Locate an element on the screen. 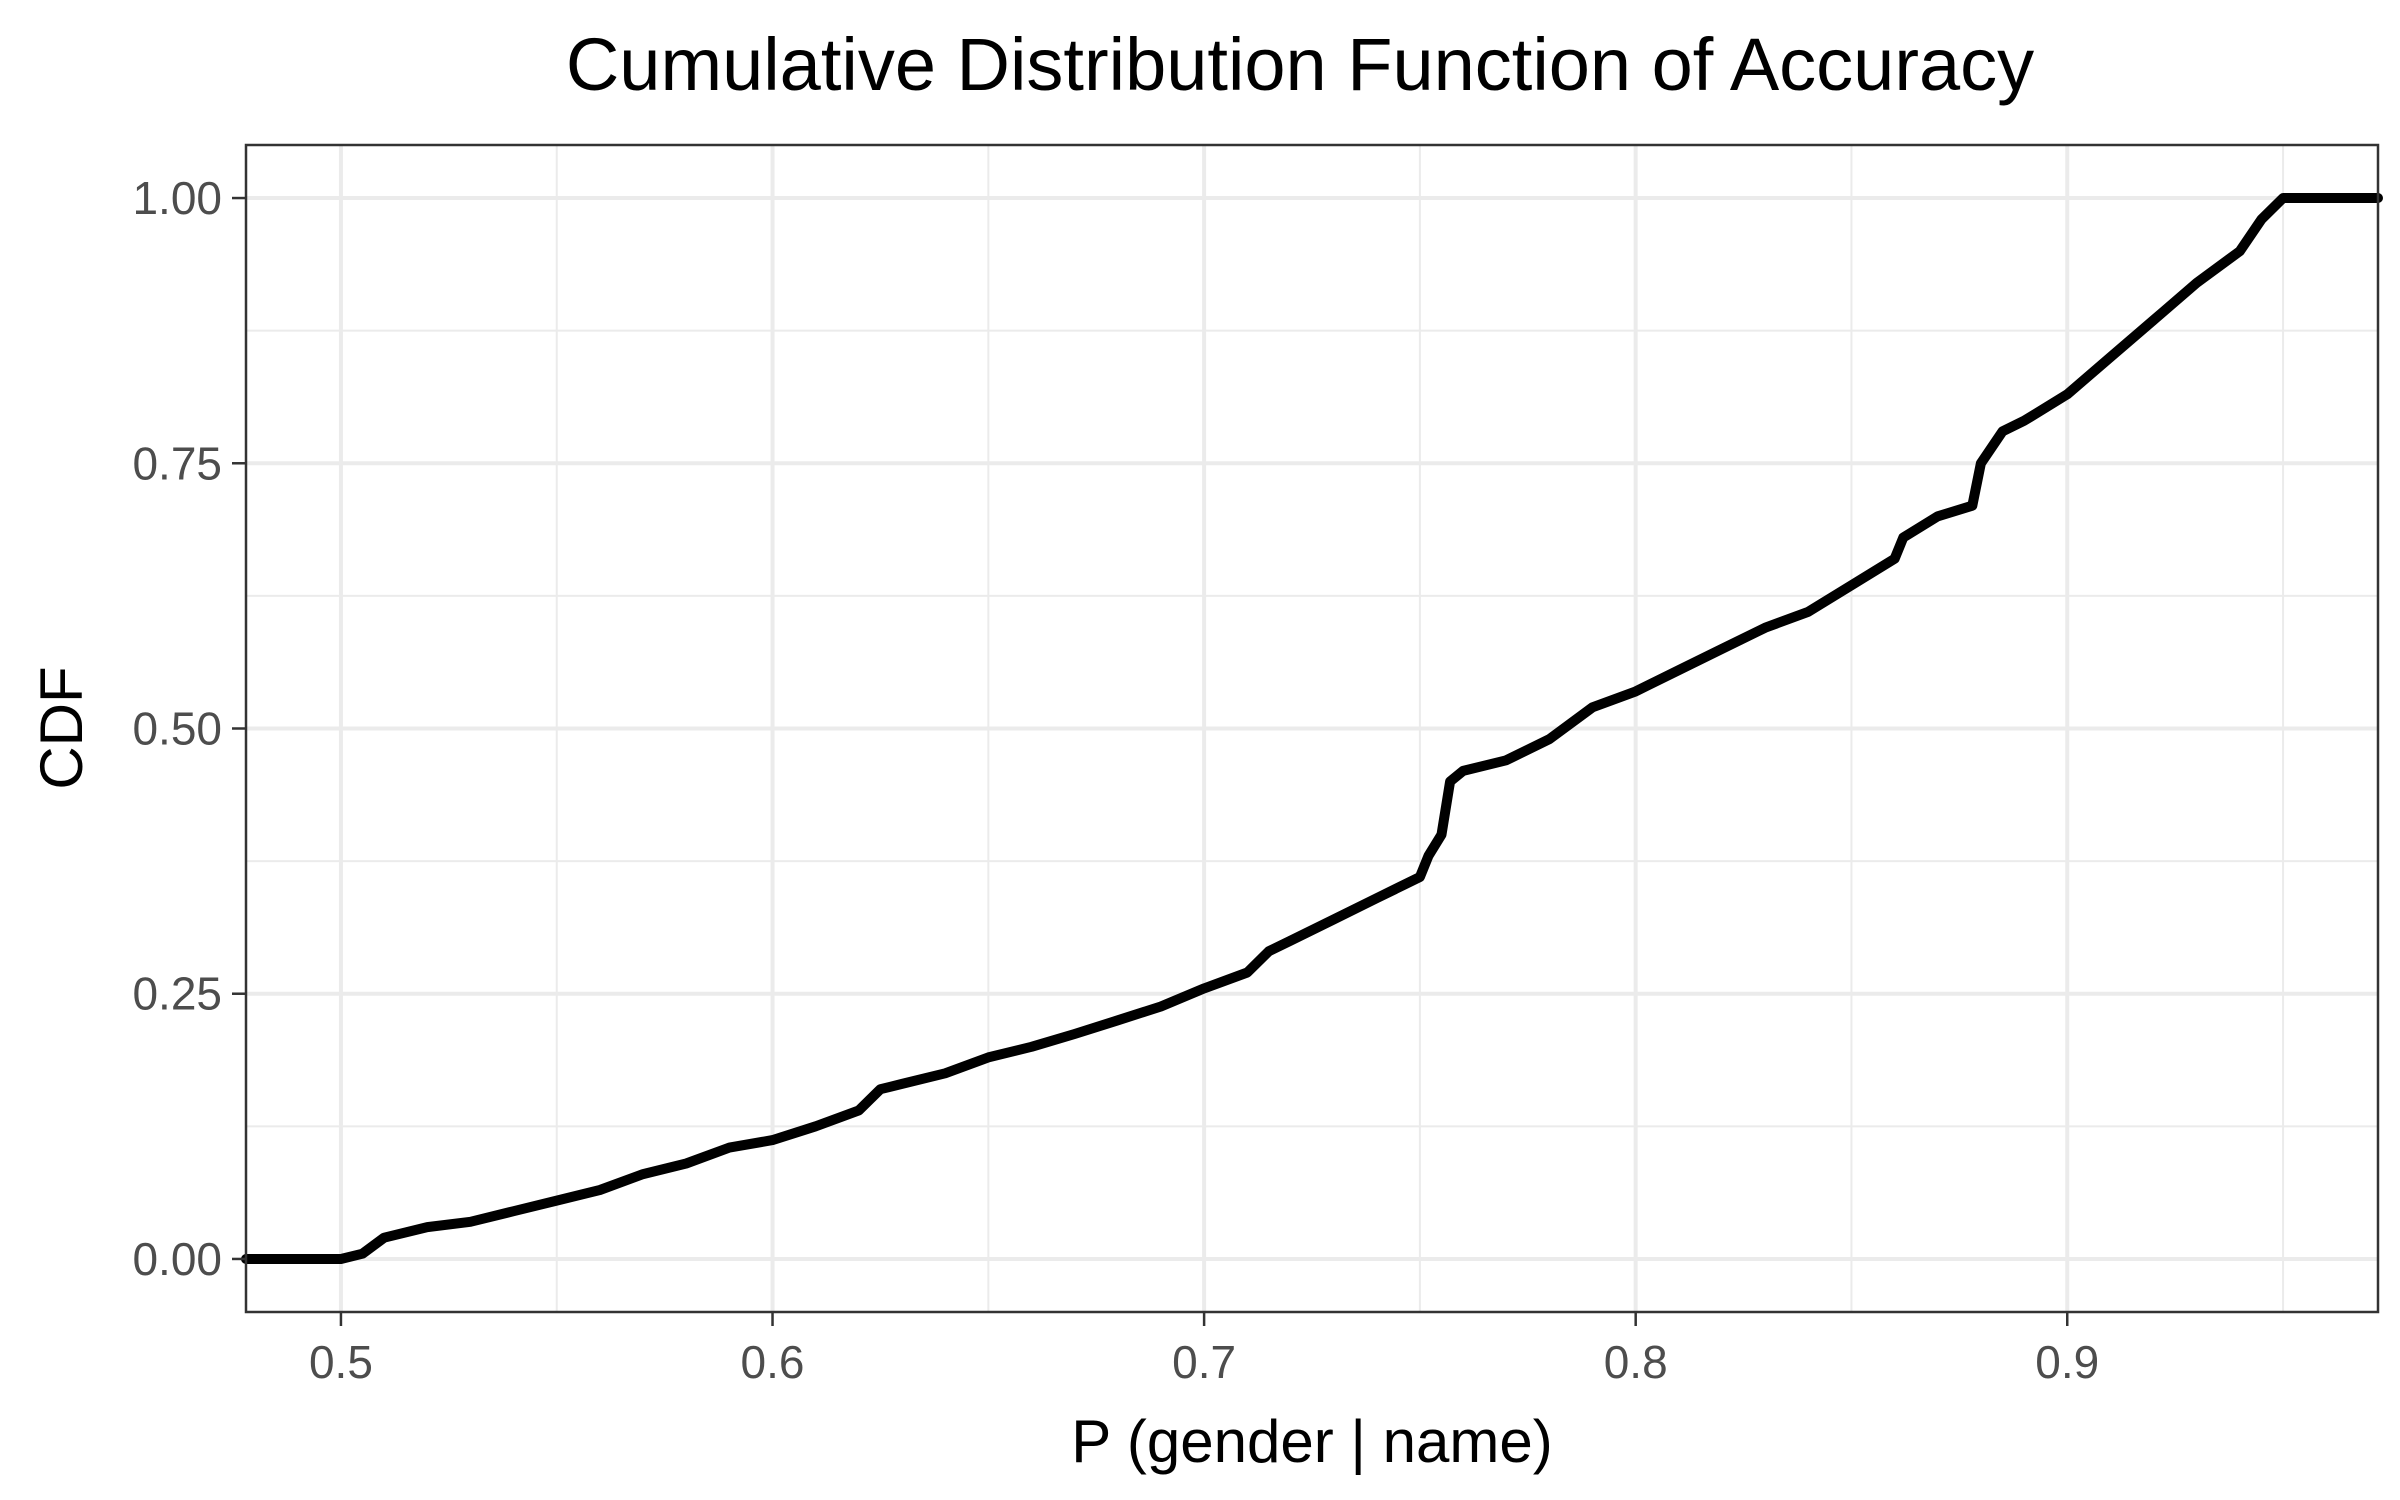 The image size is (2400, 1500). x-axis-title: P (gender | name) is located at coordinates (1311, 1441).